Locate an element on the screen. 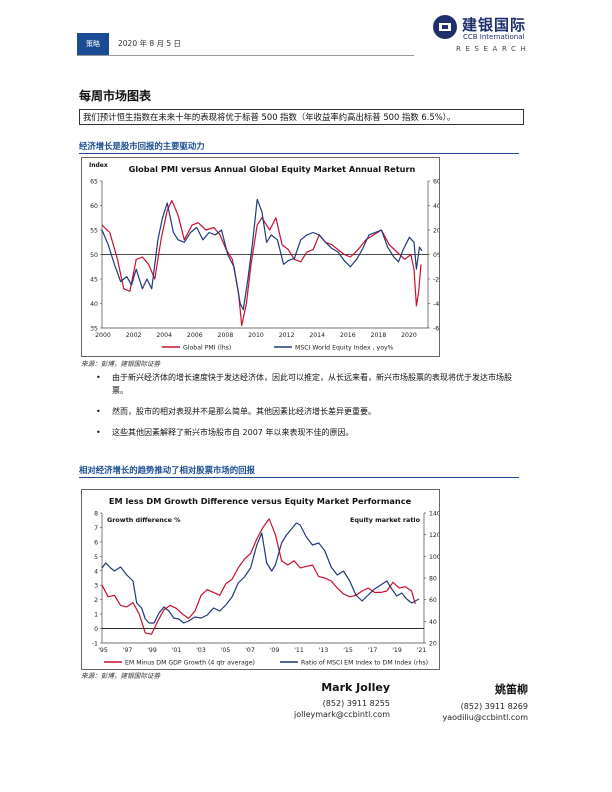 The width and height of the screenshot is (612, 792). legend-label: Ratio of MSCI EM Index to DM Index (rhs) is located at coordinates (364, 662).